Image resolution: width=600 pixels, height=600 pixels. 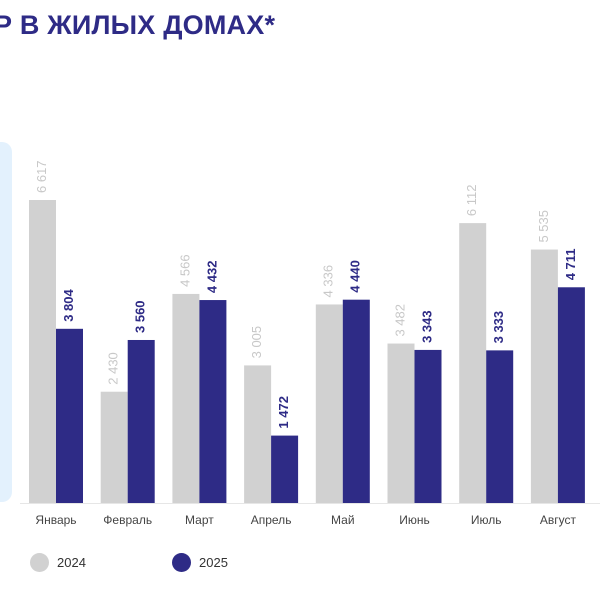 What do you see at coordinates (426, 326) in the screenshot?
I see `data-label-2025-6: 3 343` at bounding box center [426, 326].